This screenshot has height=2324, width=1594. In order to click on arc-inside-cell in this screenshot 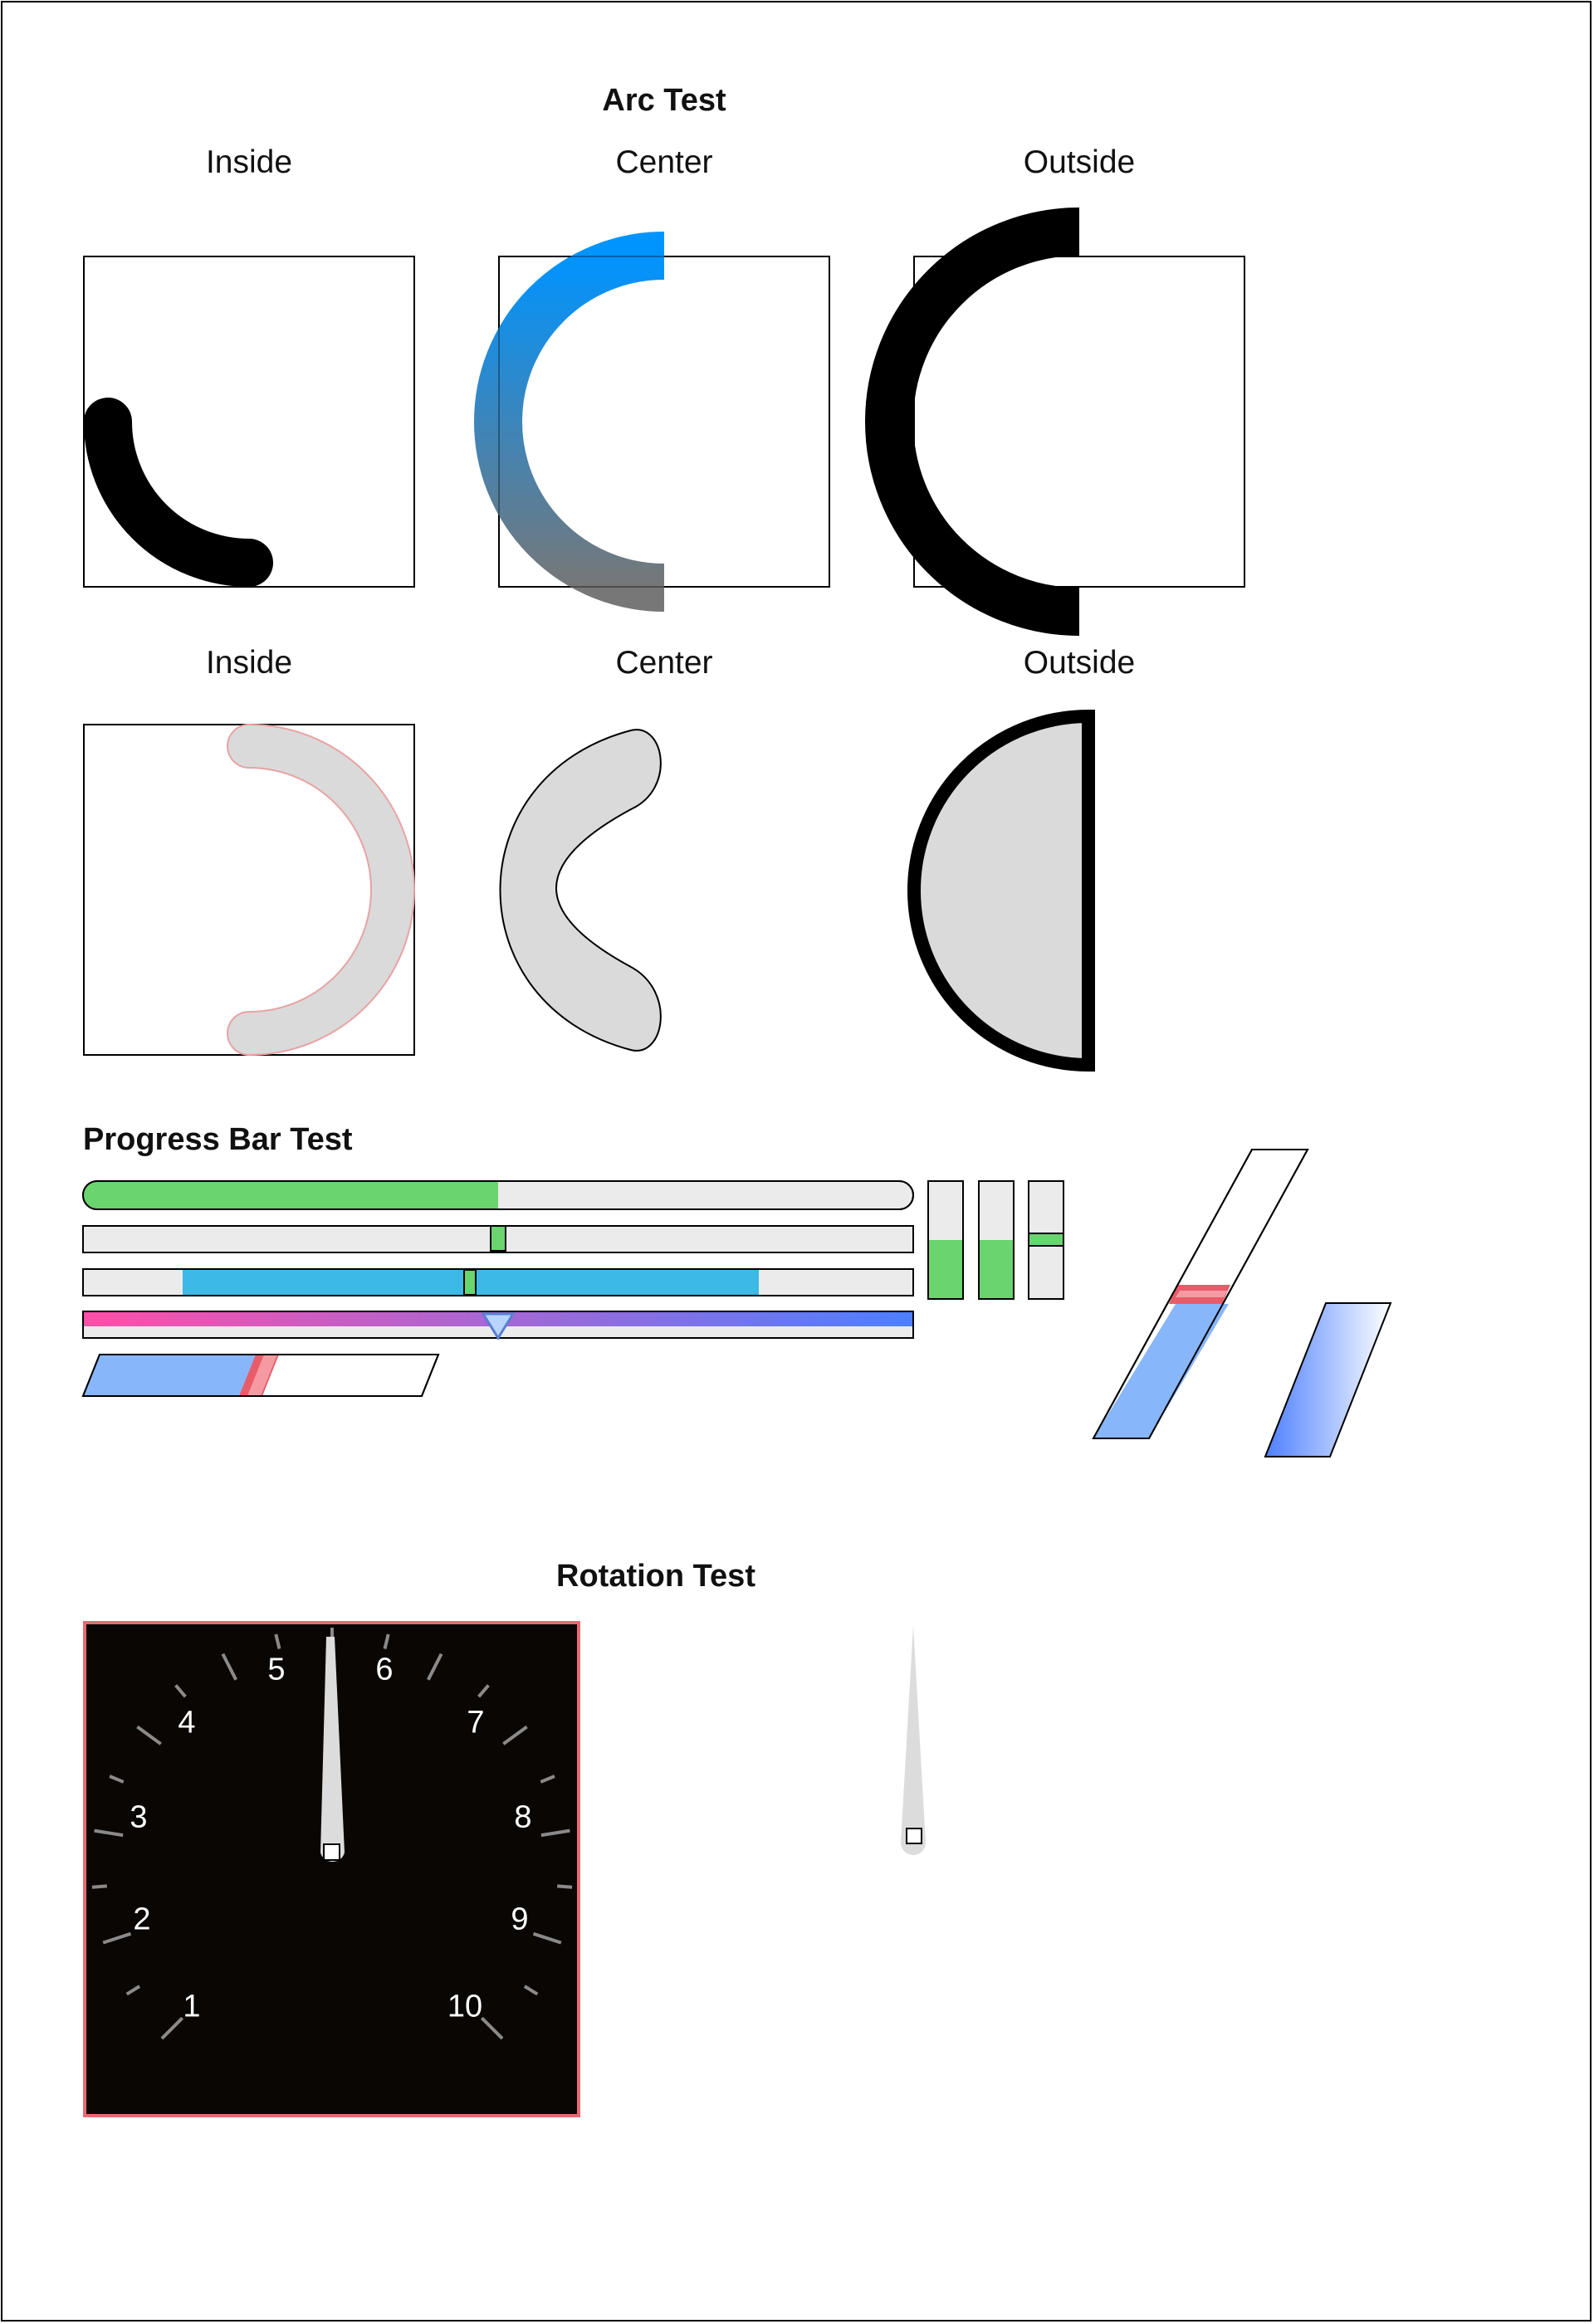, I will do `click(249, 422)`.